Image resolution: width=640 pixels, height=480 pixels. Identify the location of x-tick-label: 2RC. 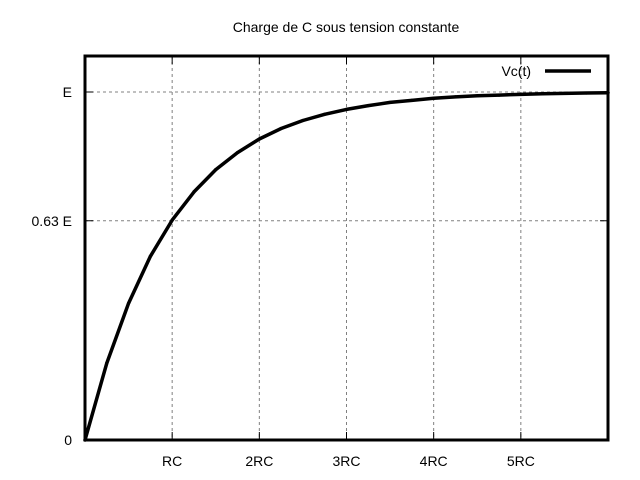
(259, 461).